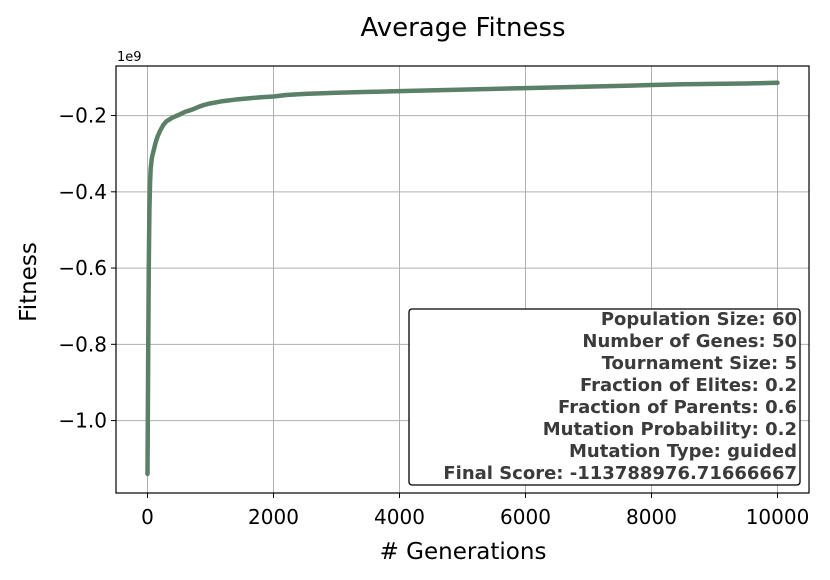 The height and width of the screenshot is (580, 830). Describe the element at coordinates (82, 421) in the screenshot. I see `y-tick-label: −1.0` at that location.